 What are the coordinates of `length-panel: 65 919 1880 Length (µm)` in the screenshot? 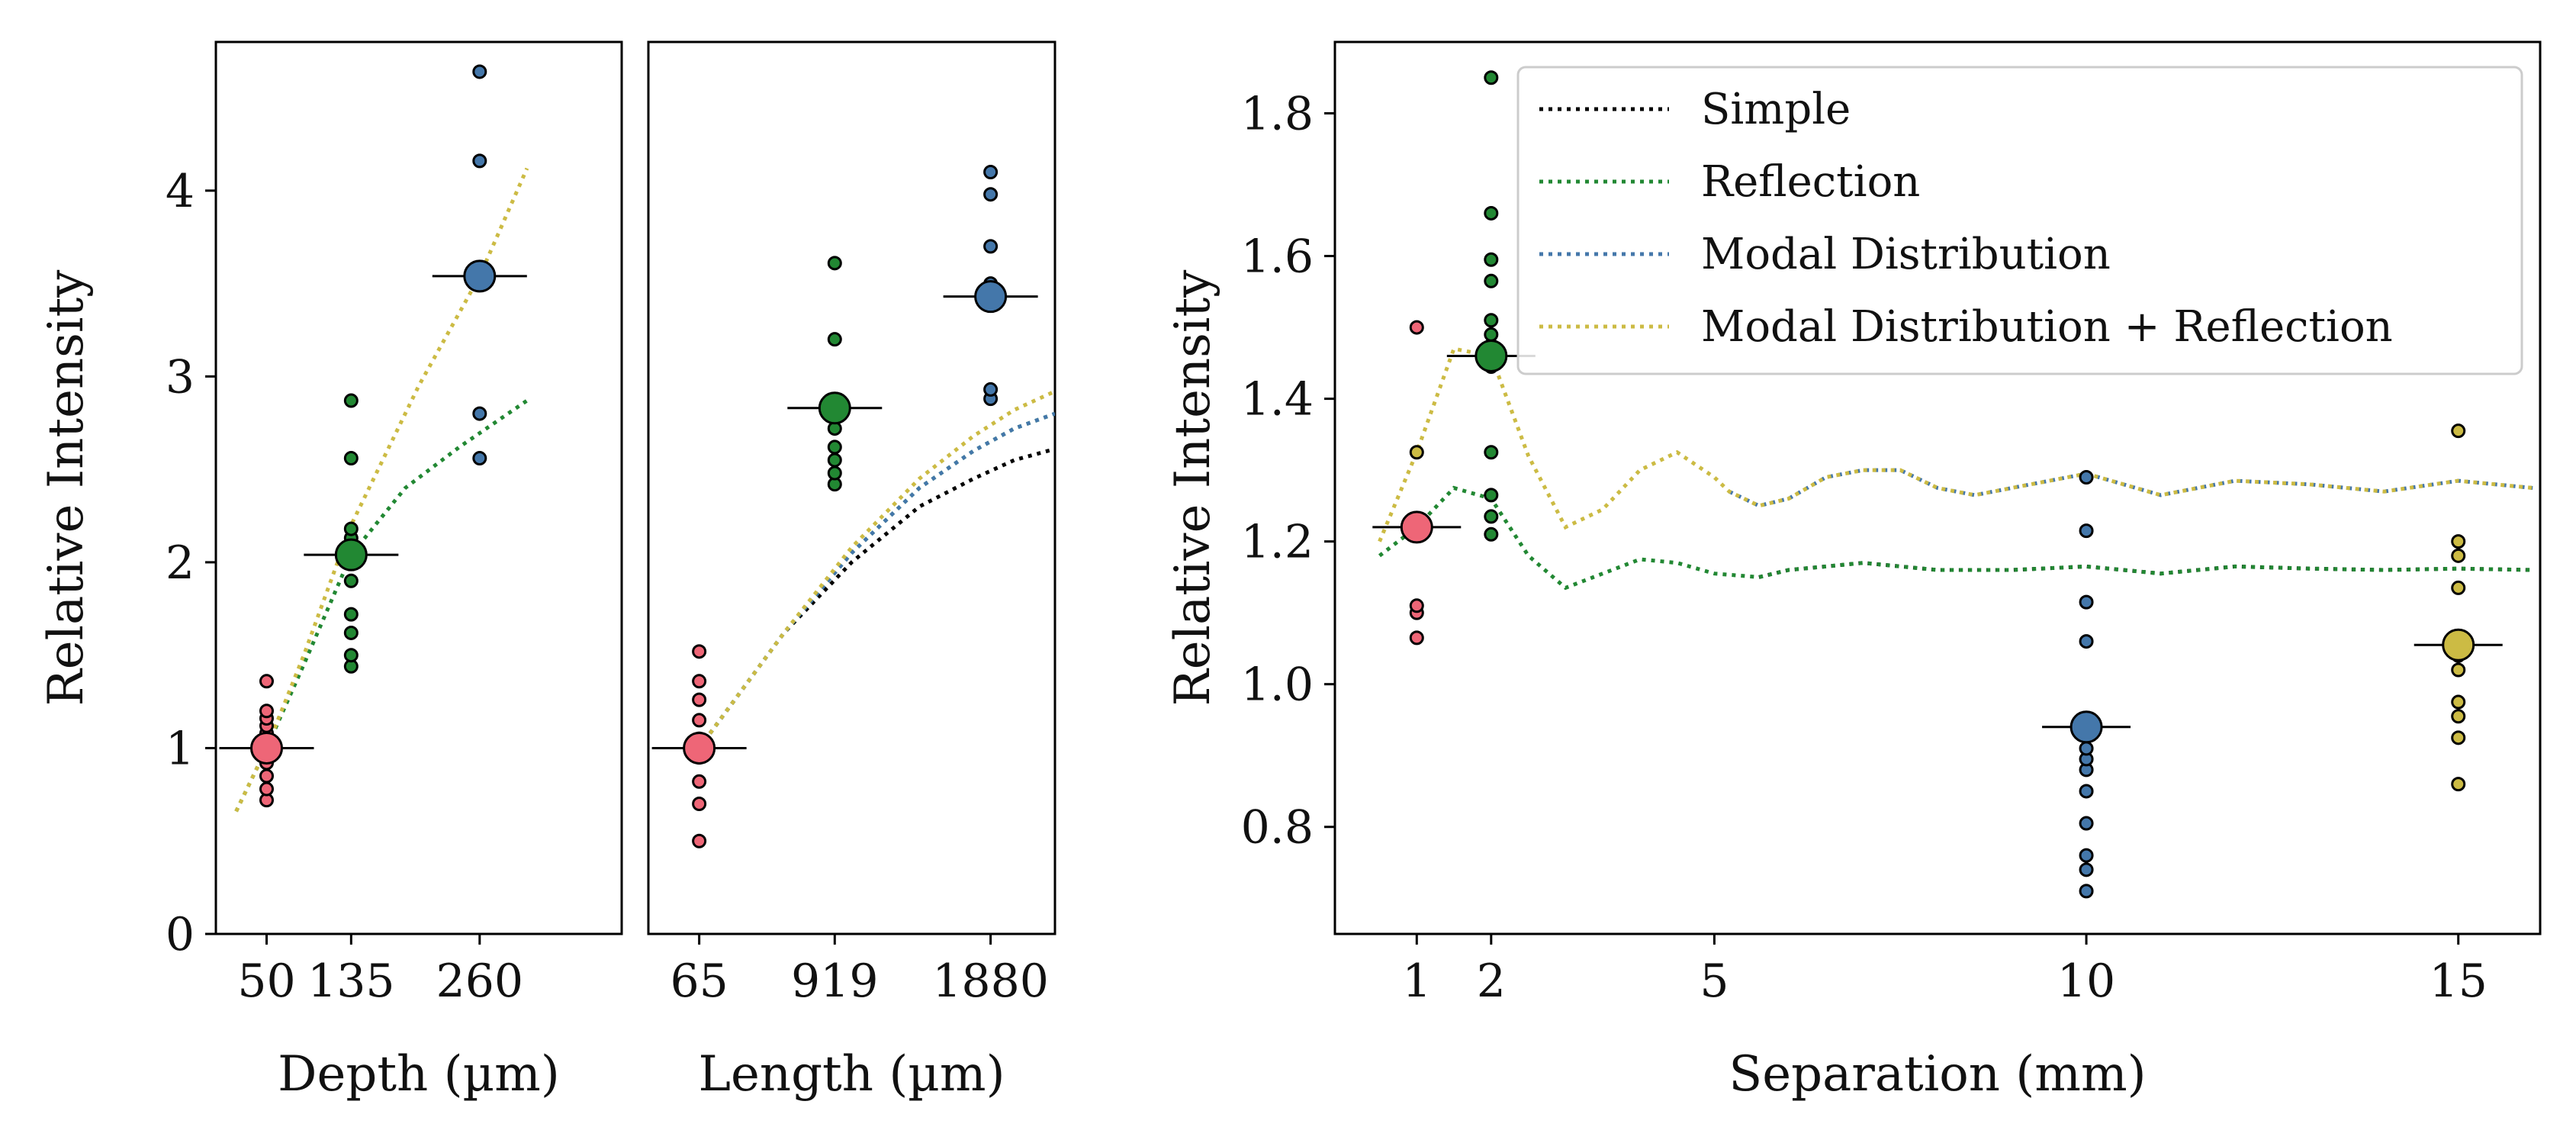 It's located at (851, 571).